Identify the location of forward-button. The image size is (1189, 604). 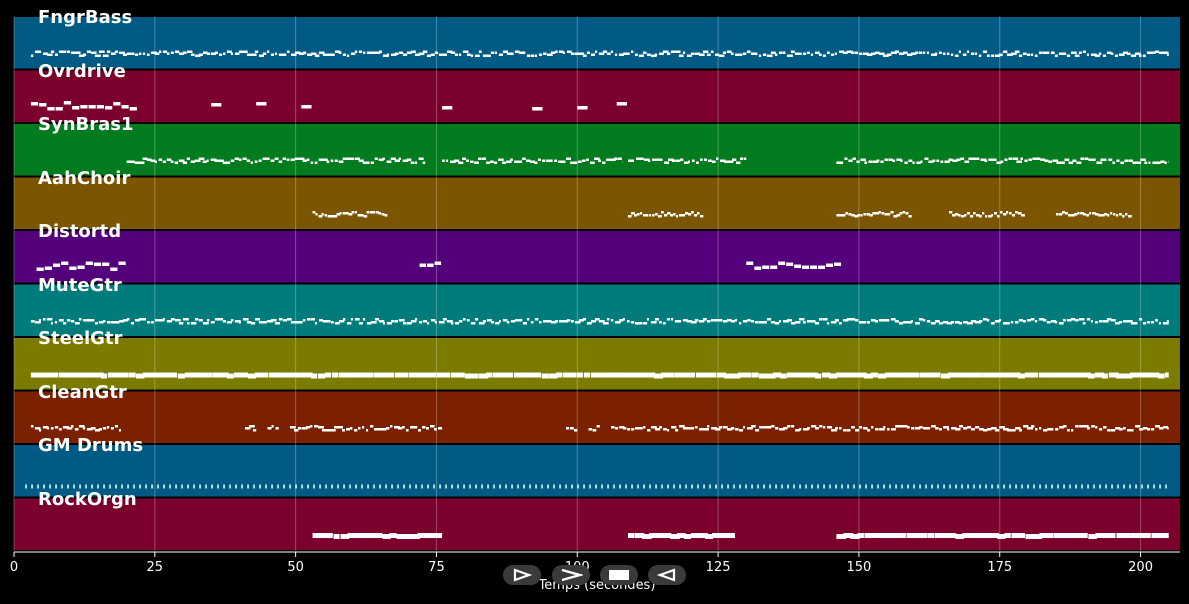
(571, 575).